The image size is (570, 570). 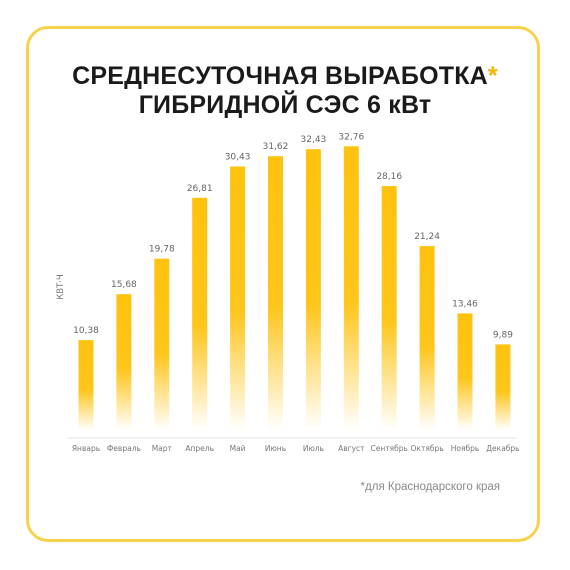 I want to click on value-label-7: 32,43, so click(x=314, y=140).